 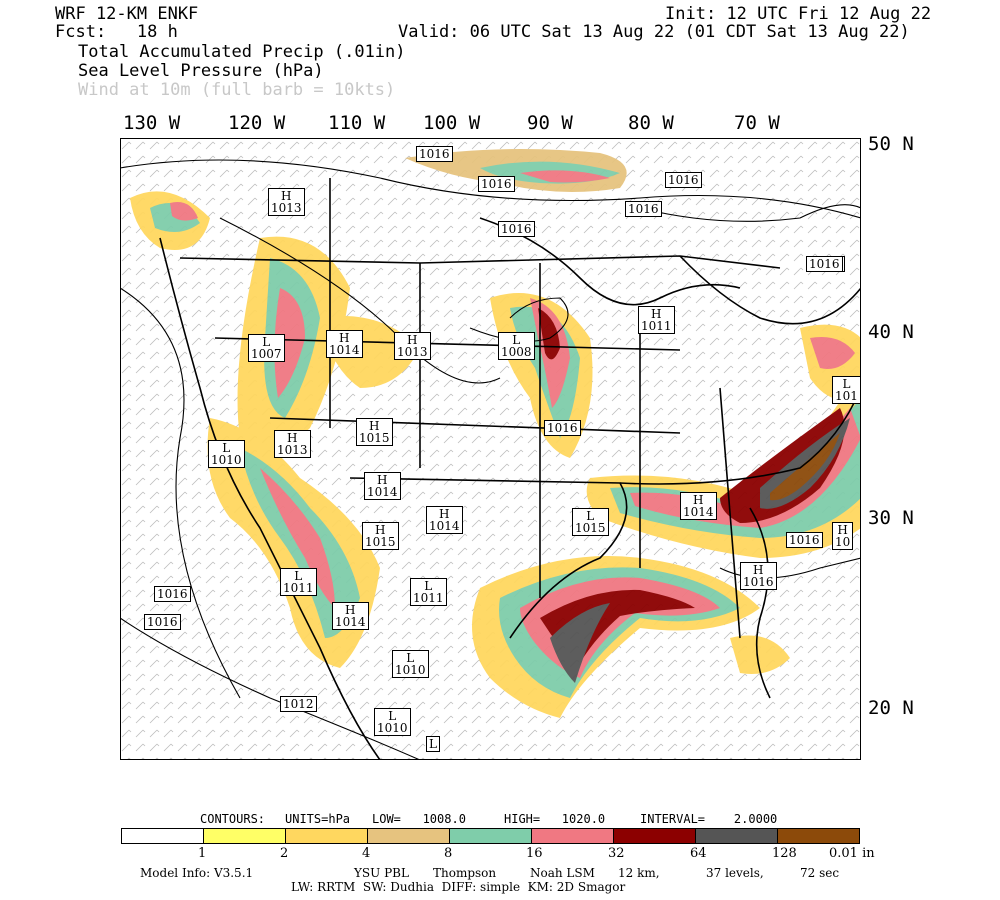 I want to click on low-pressure-label: L 1015, so click(x=590, y=522).